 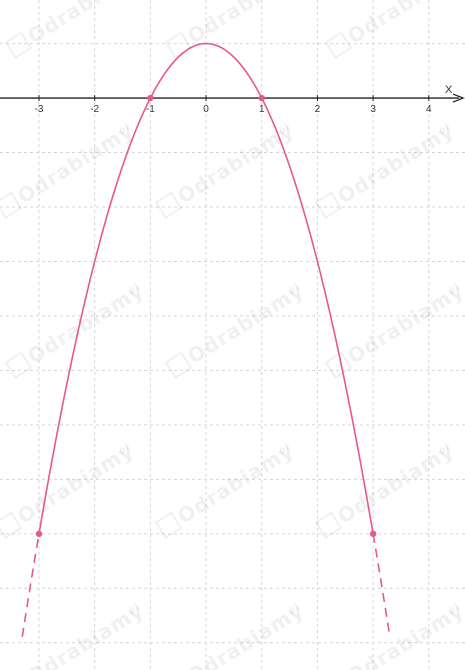 I want to click on x-axis-label: X, so click(x=449, y=90).